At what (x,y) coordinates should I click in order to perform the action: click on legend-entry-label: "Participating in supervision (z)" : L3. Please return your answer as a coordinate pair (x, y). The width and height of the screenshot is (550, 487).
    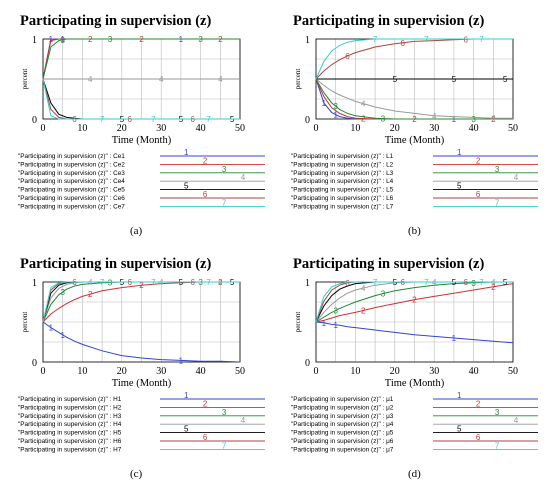
    Looking at the image, I should click on (342, 173).